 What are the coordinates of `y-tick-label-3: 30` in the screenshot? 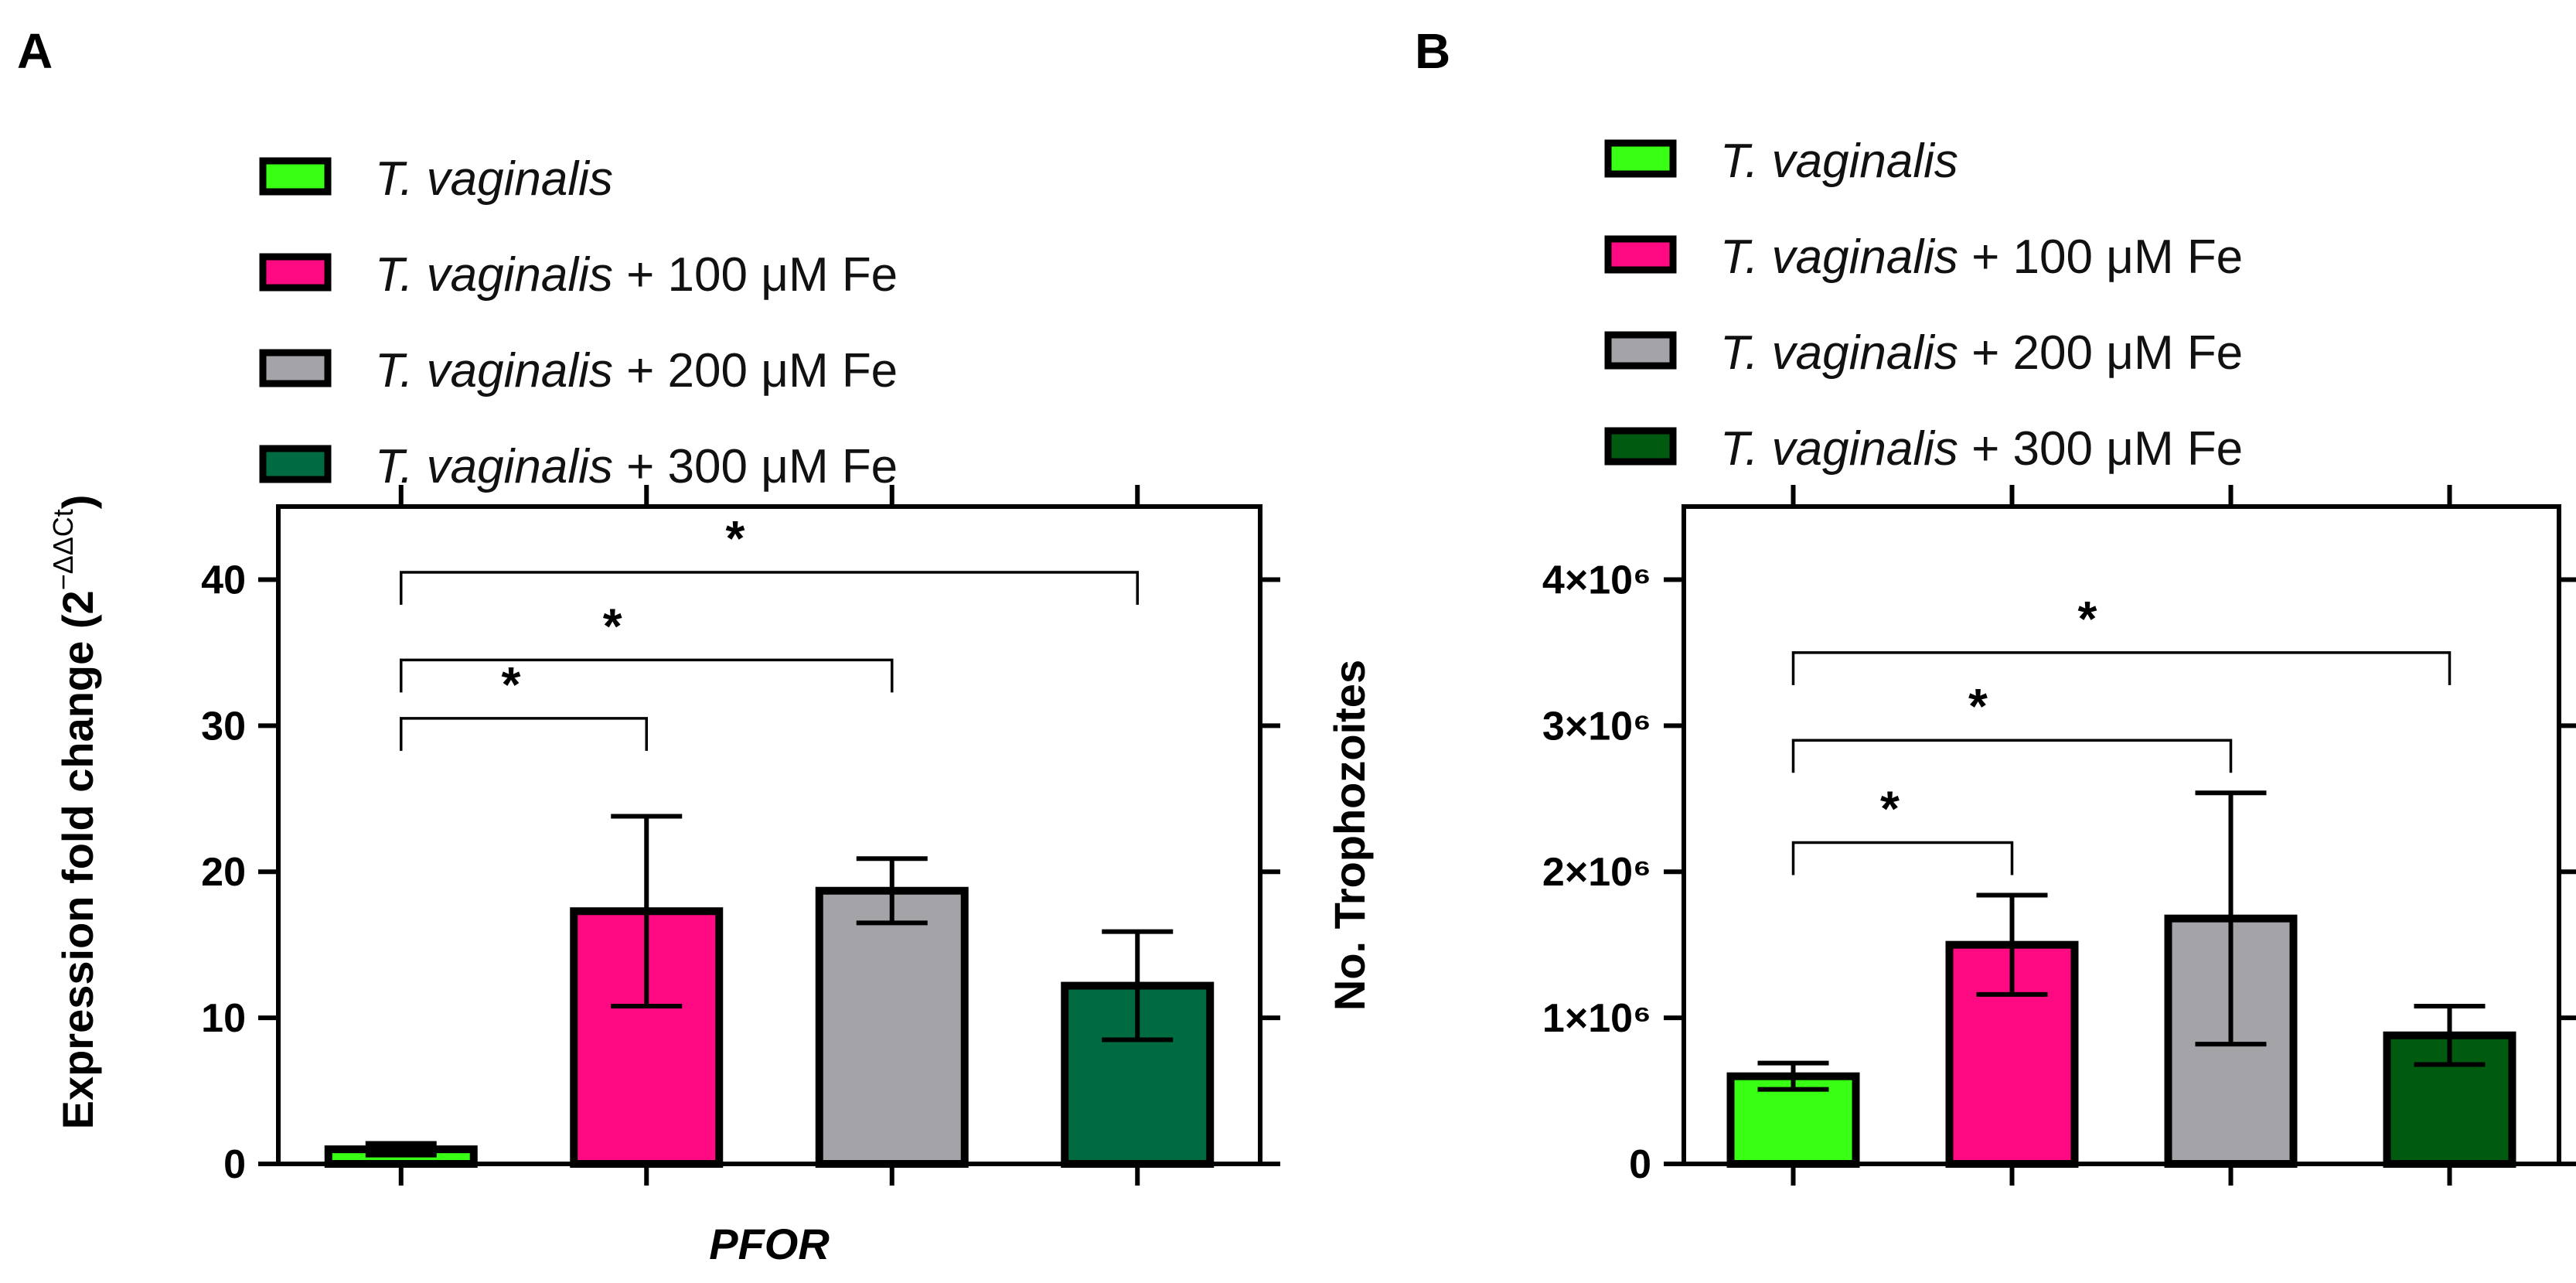 It's located at (223, 726).